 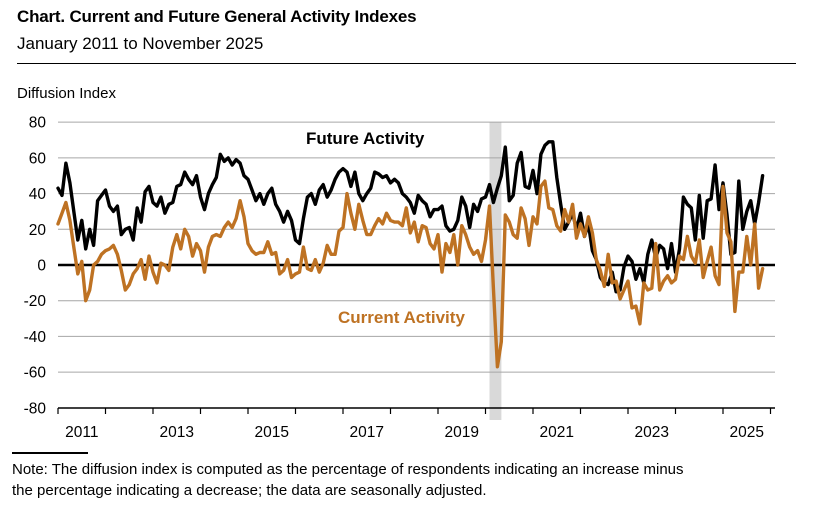 What do you see at coordinates (652, 432) in the screenshot?
I see `x-year-label-2023: 2023` at bounding box center [652, 432].